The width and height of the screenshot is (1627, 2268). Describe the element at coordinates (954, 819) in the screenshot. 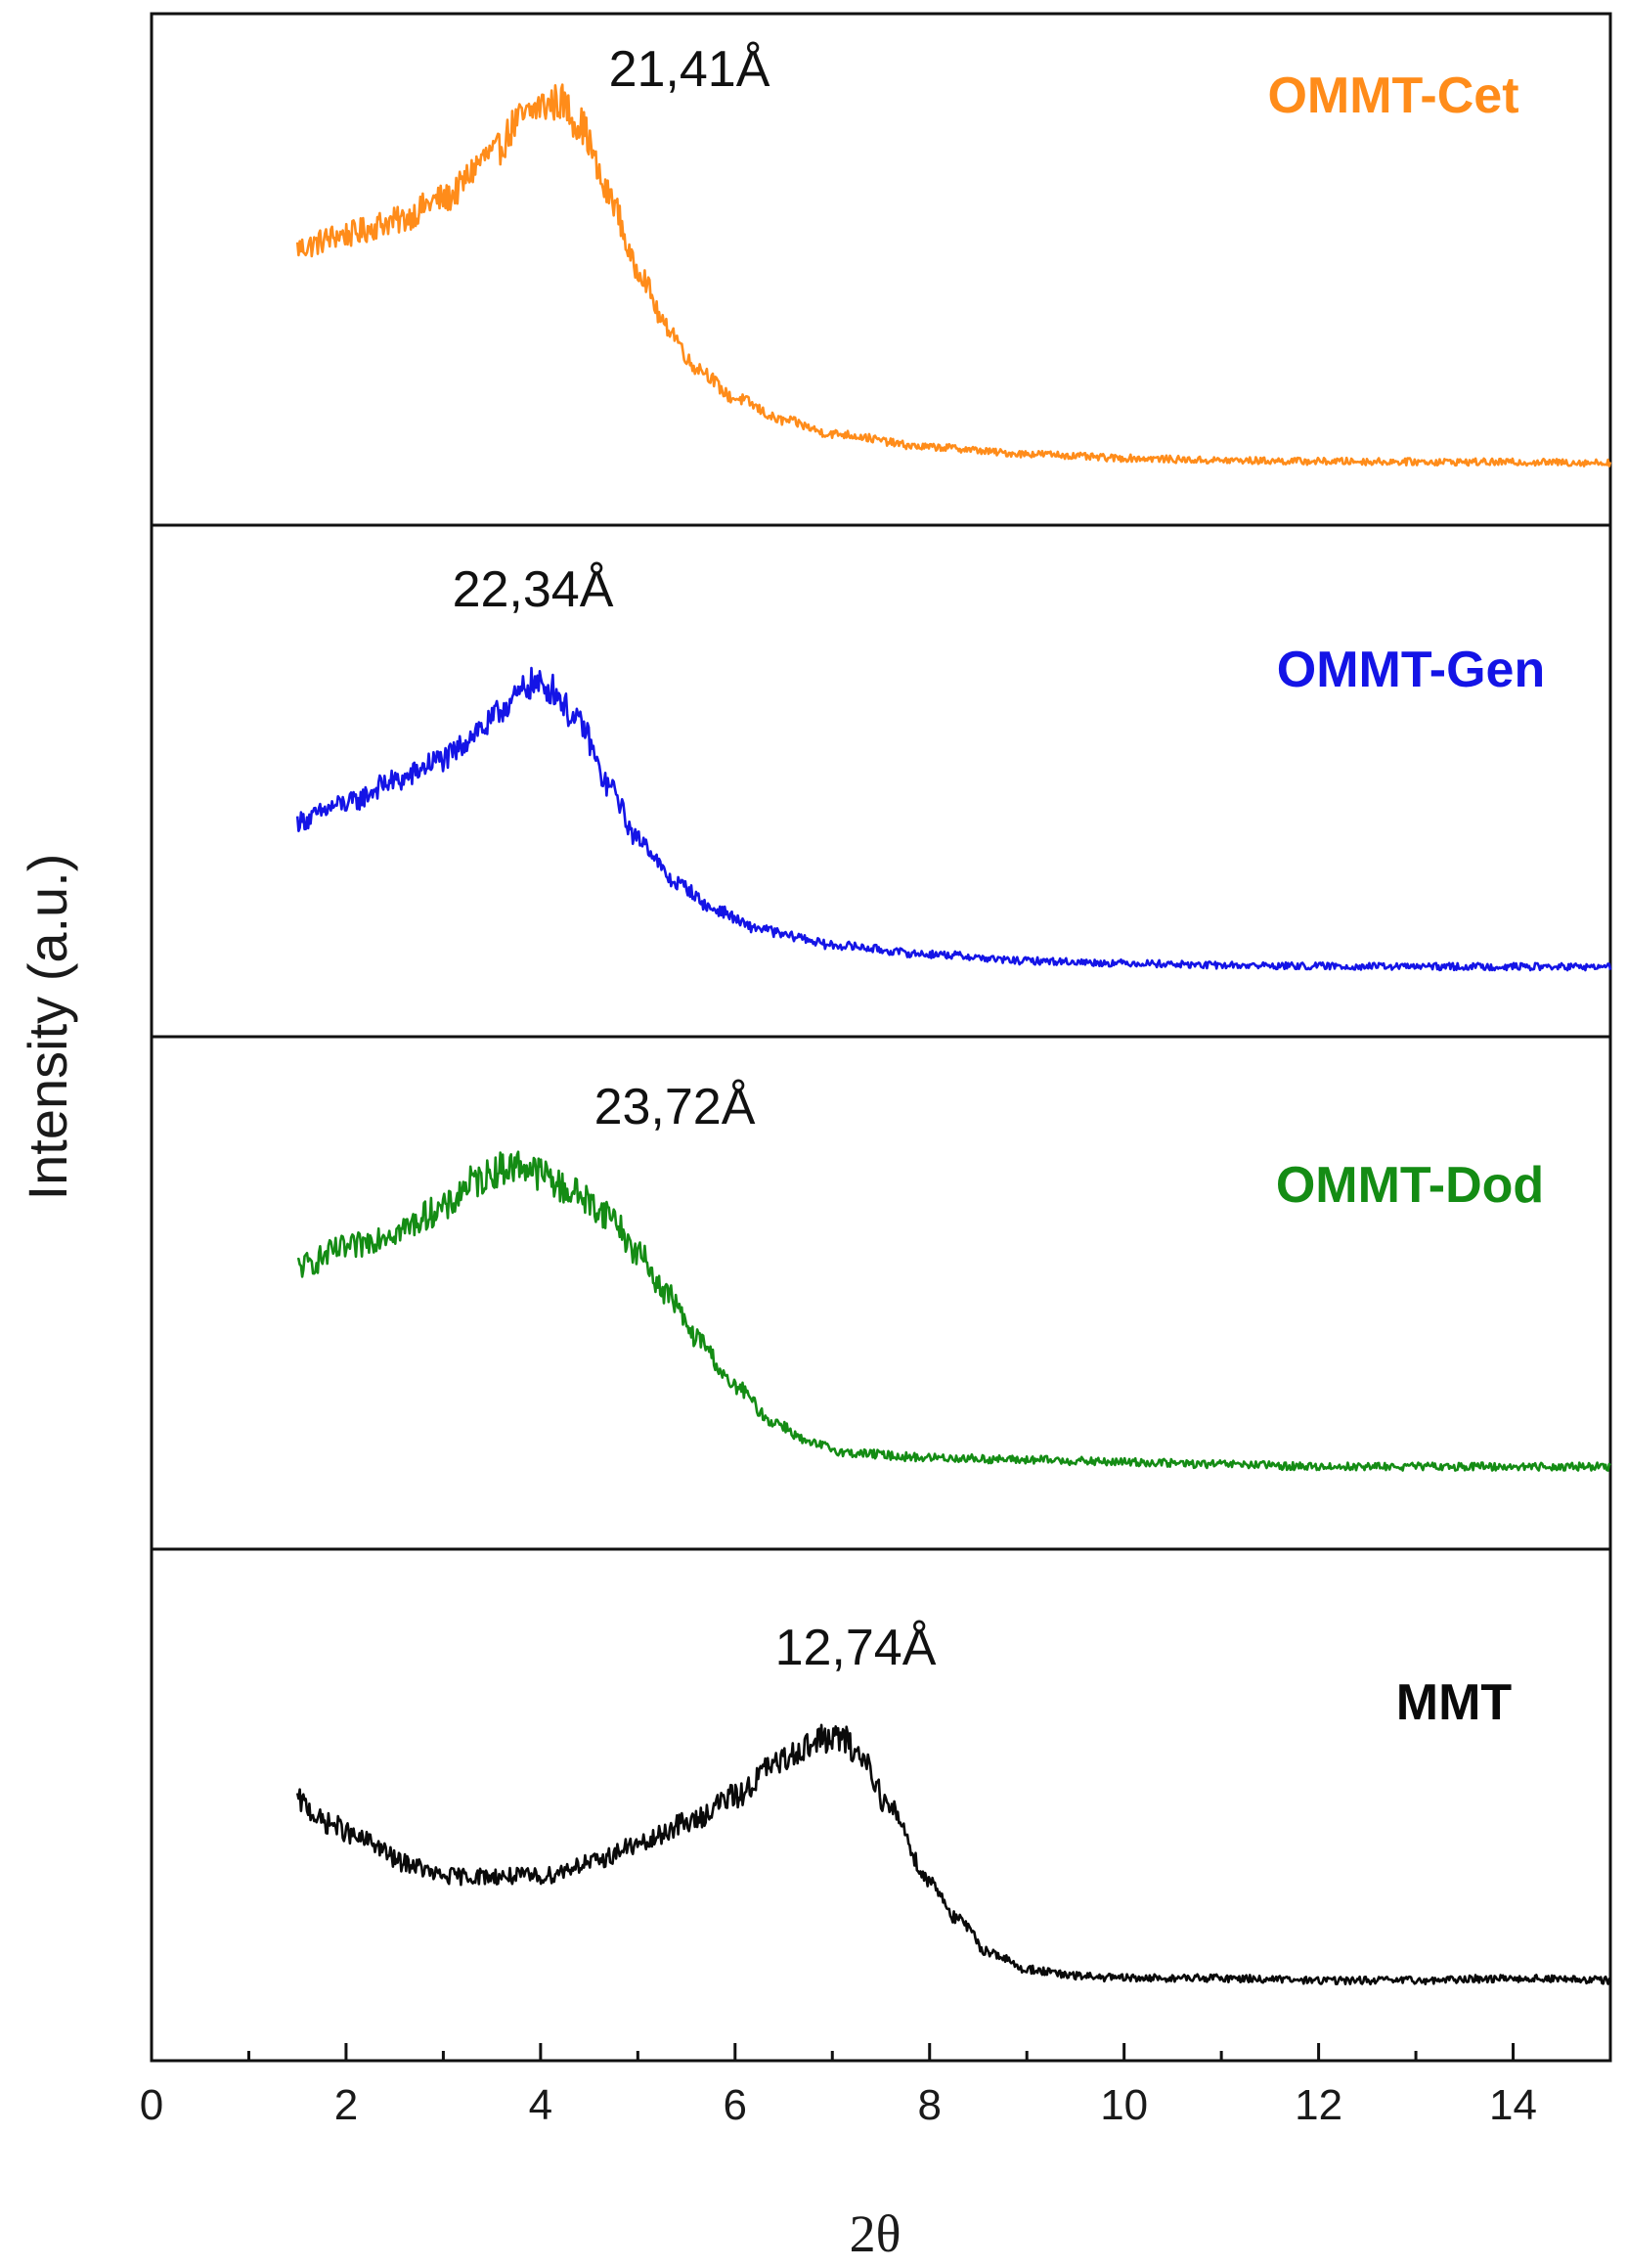

I see `series-line-ommt-gen` at that location.